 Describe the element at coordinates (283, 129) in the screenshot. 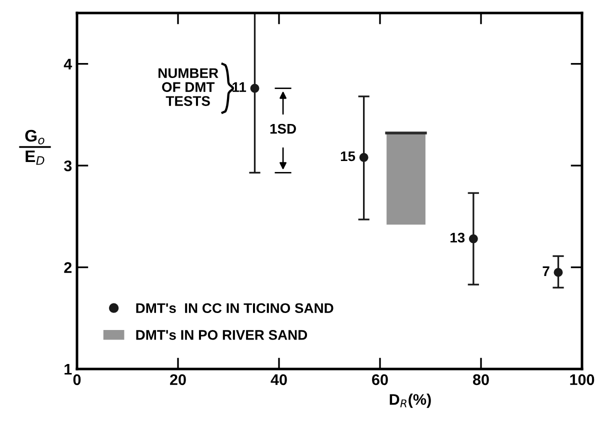

I see `annotation: 1SD` at that location.